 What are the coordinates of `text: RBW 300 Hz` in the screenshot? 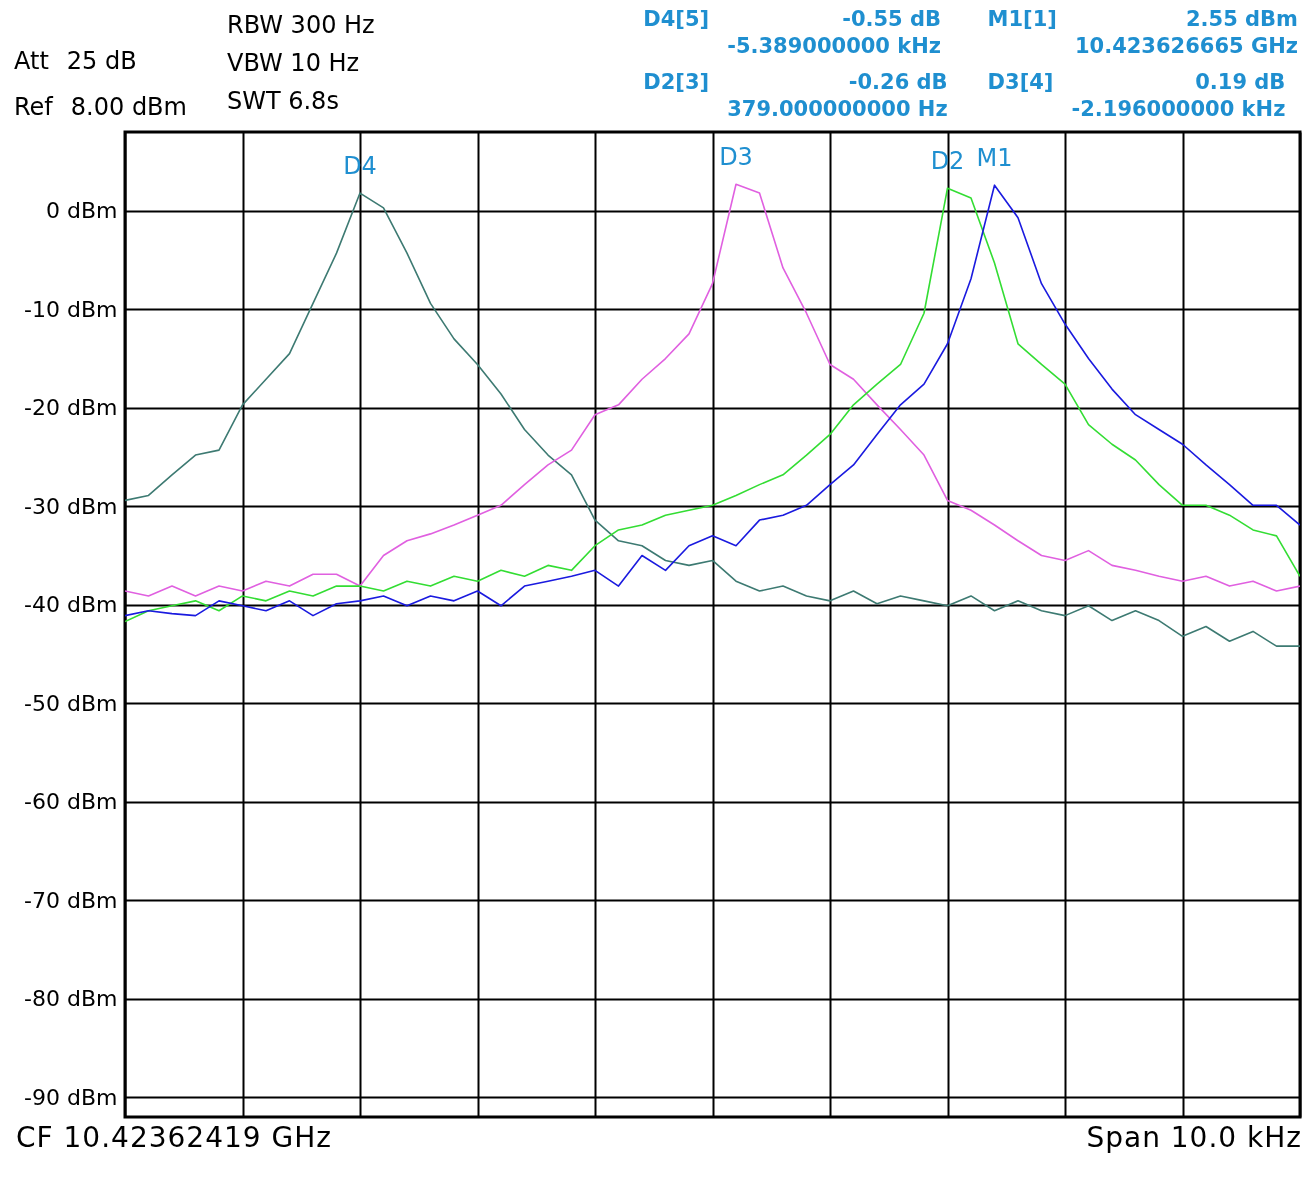 It's located at (300, 25).